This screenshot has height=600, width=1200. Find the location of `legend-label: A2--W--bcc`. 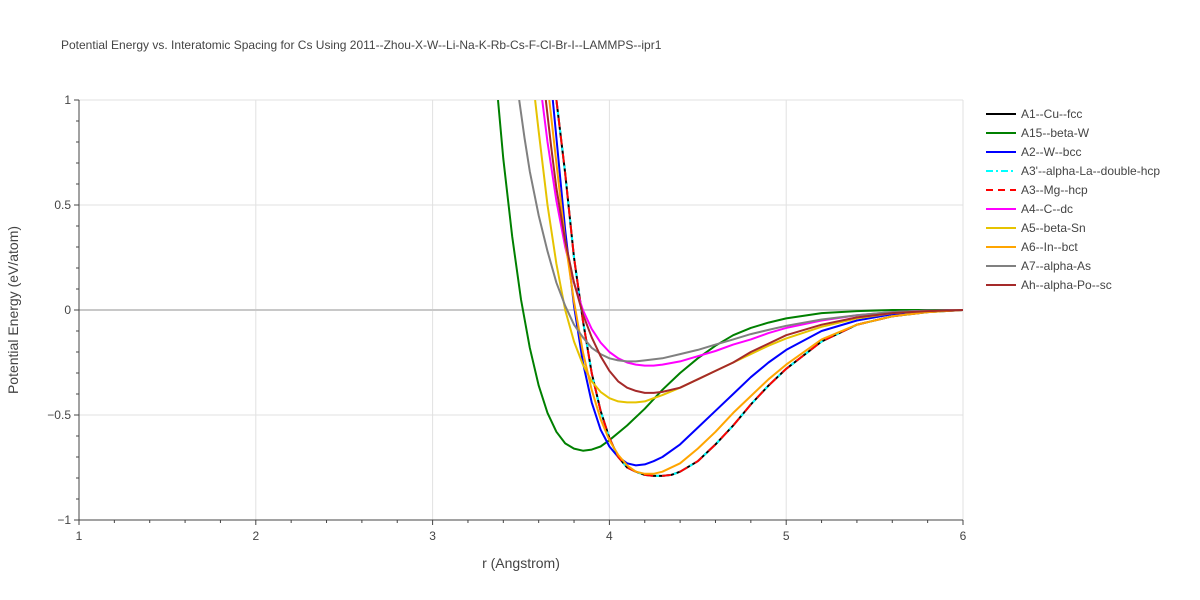

legend-label: A2--W--bcc is located at coordinates (1051, 152).